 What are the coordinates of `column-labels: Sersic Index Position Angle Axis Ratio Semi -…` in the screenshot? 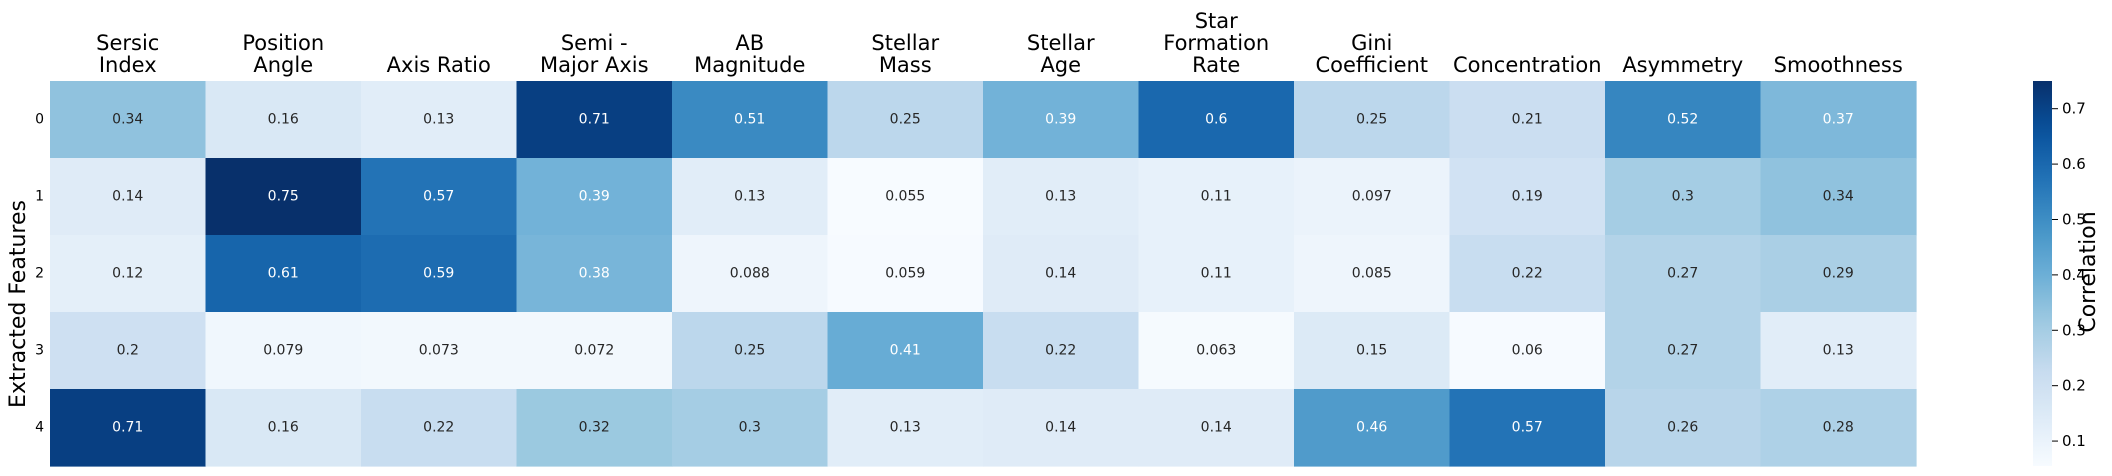 It's located at (999, 43).